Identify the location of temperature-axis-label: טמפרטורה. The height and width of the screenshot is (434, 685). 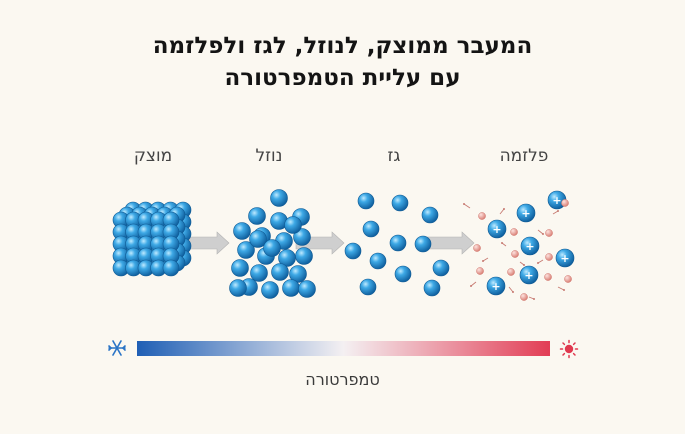
(342, 379).